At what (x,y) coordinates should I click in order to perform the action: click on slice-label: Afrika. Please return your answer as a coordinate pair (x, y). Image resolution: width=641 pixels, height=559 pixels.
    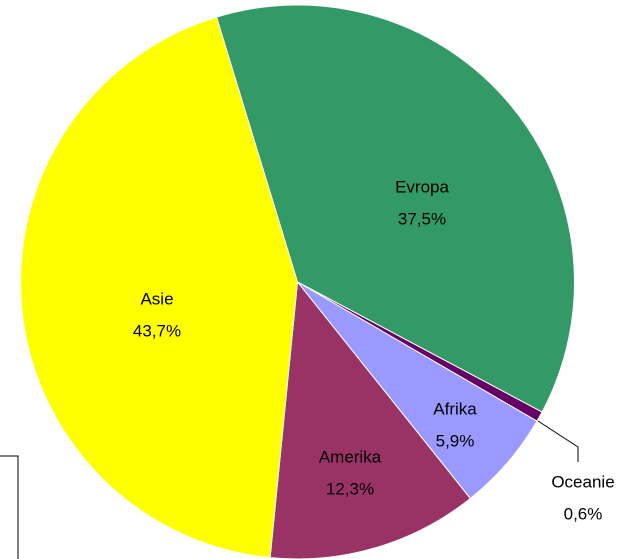
    Looking at the image, I should click on (455, 408).